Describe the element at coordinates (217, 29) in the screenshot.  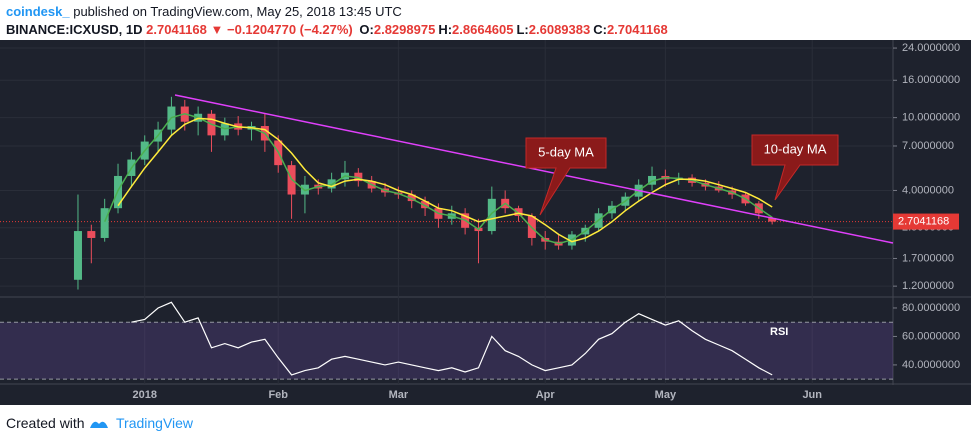
I see `arrow: ▼` at that location.